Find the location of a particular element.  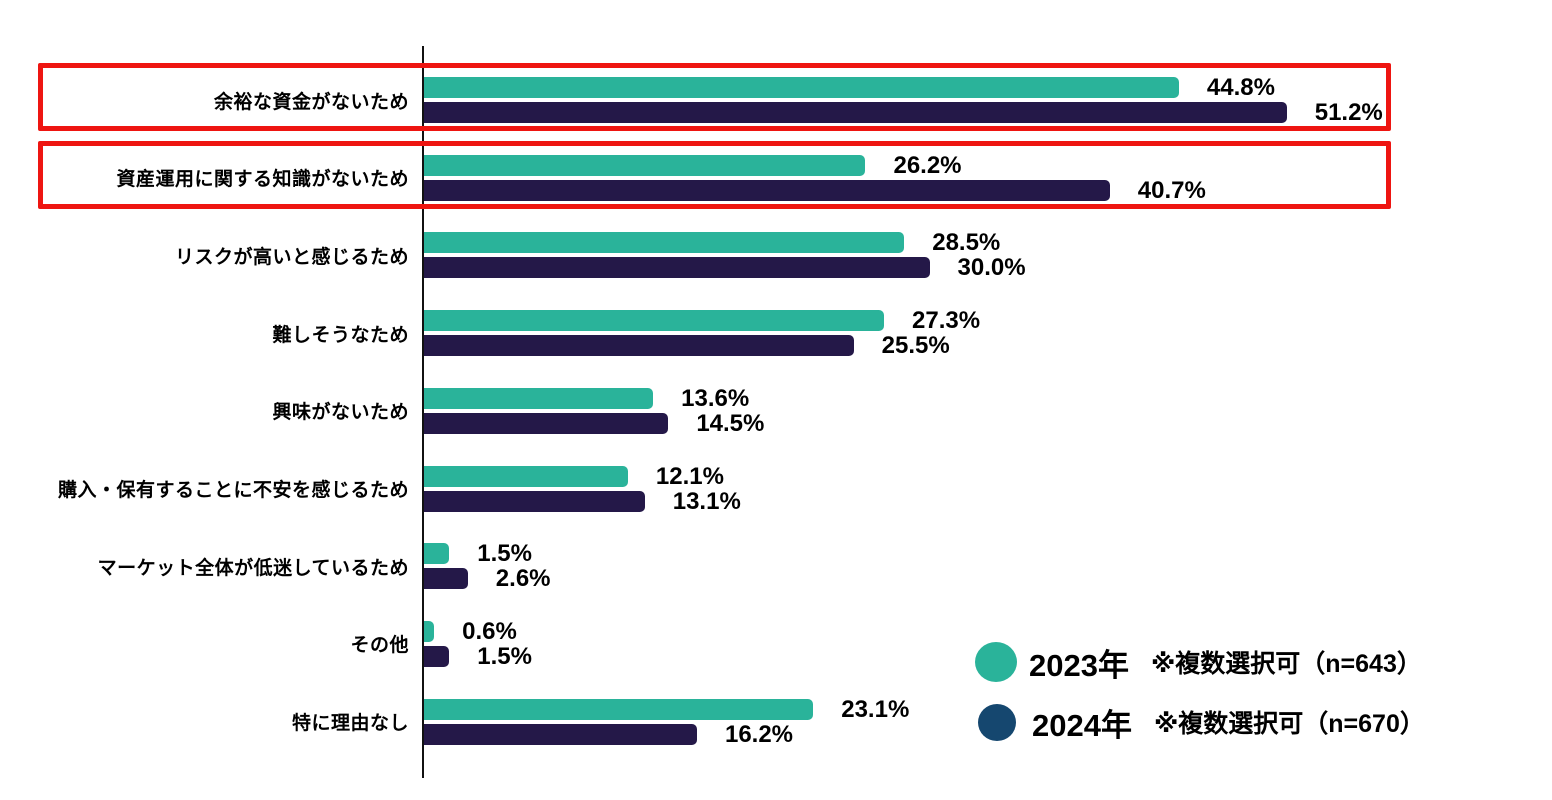

legend-entry-2023: 2023年 ※複数選択可（n=643） is located at coordinates (1200, 662).